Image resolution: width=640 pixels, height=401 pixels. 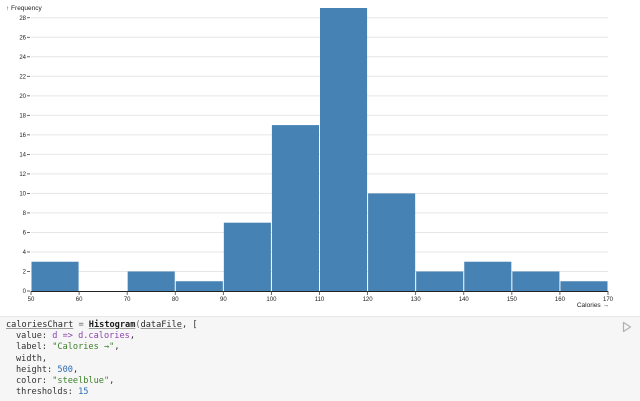 I want to click on x-axis-label: Calories →, so click(x=593, y=305).